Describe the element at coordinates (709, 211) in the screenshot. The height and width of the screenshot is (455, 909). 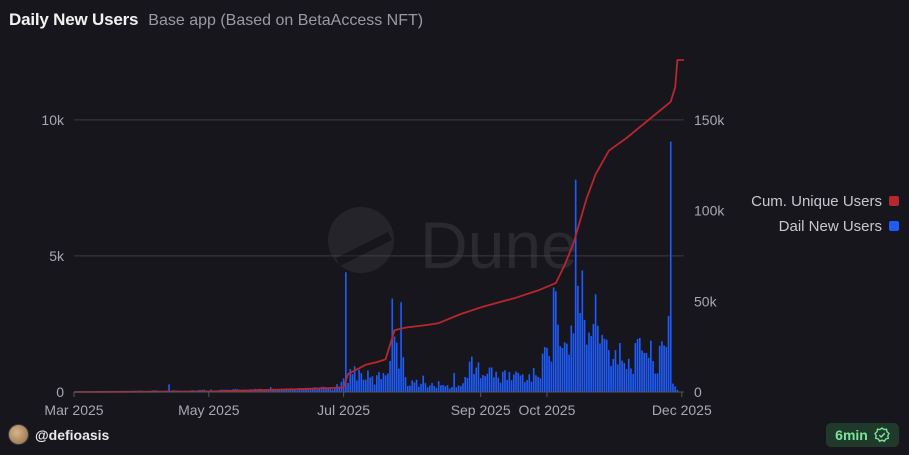
I see `y-right-tick-label: 100k` at that location.